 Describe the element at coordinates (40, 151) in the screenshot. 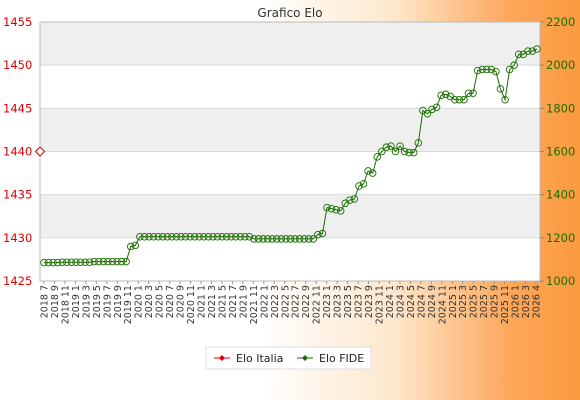

I see `italia-point` at that location.